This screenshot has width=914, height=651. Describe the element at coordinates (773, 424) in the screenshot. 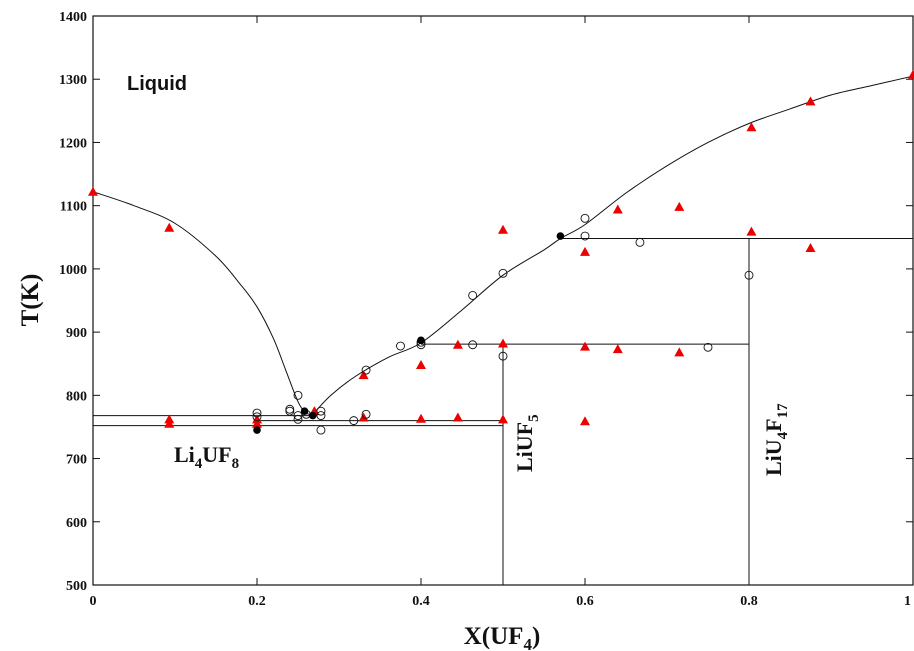

I see `liu4f17-label-c: F` at that location.